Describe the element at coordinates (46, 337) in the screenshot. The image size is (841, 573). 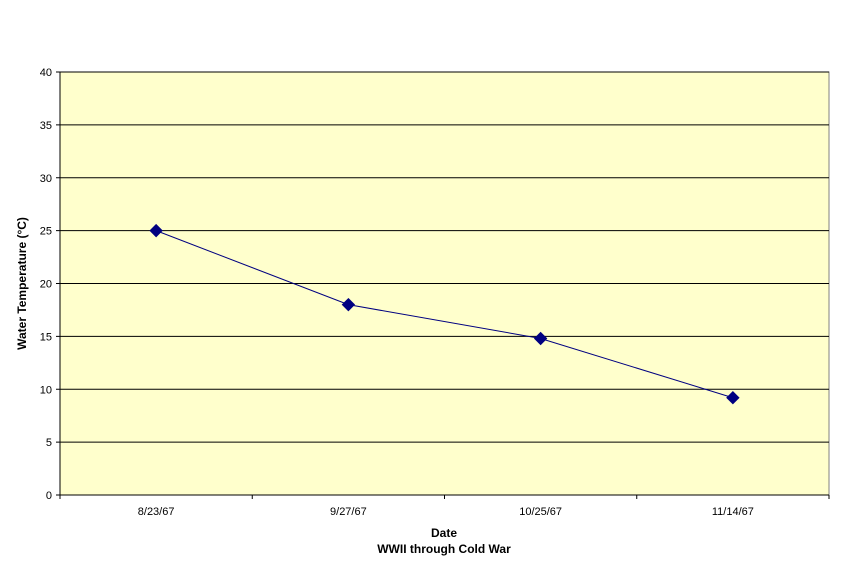
I see `y-tick-label: 15` at that location.